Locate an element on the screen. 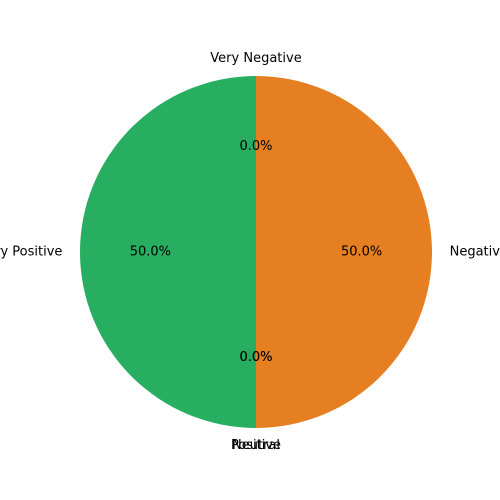 Image resolution: width=500 pixels, height=500 pixels. label-negative: Negative is located at coordinates (475, 252).